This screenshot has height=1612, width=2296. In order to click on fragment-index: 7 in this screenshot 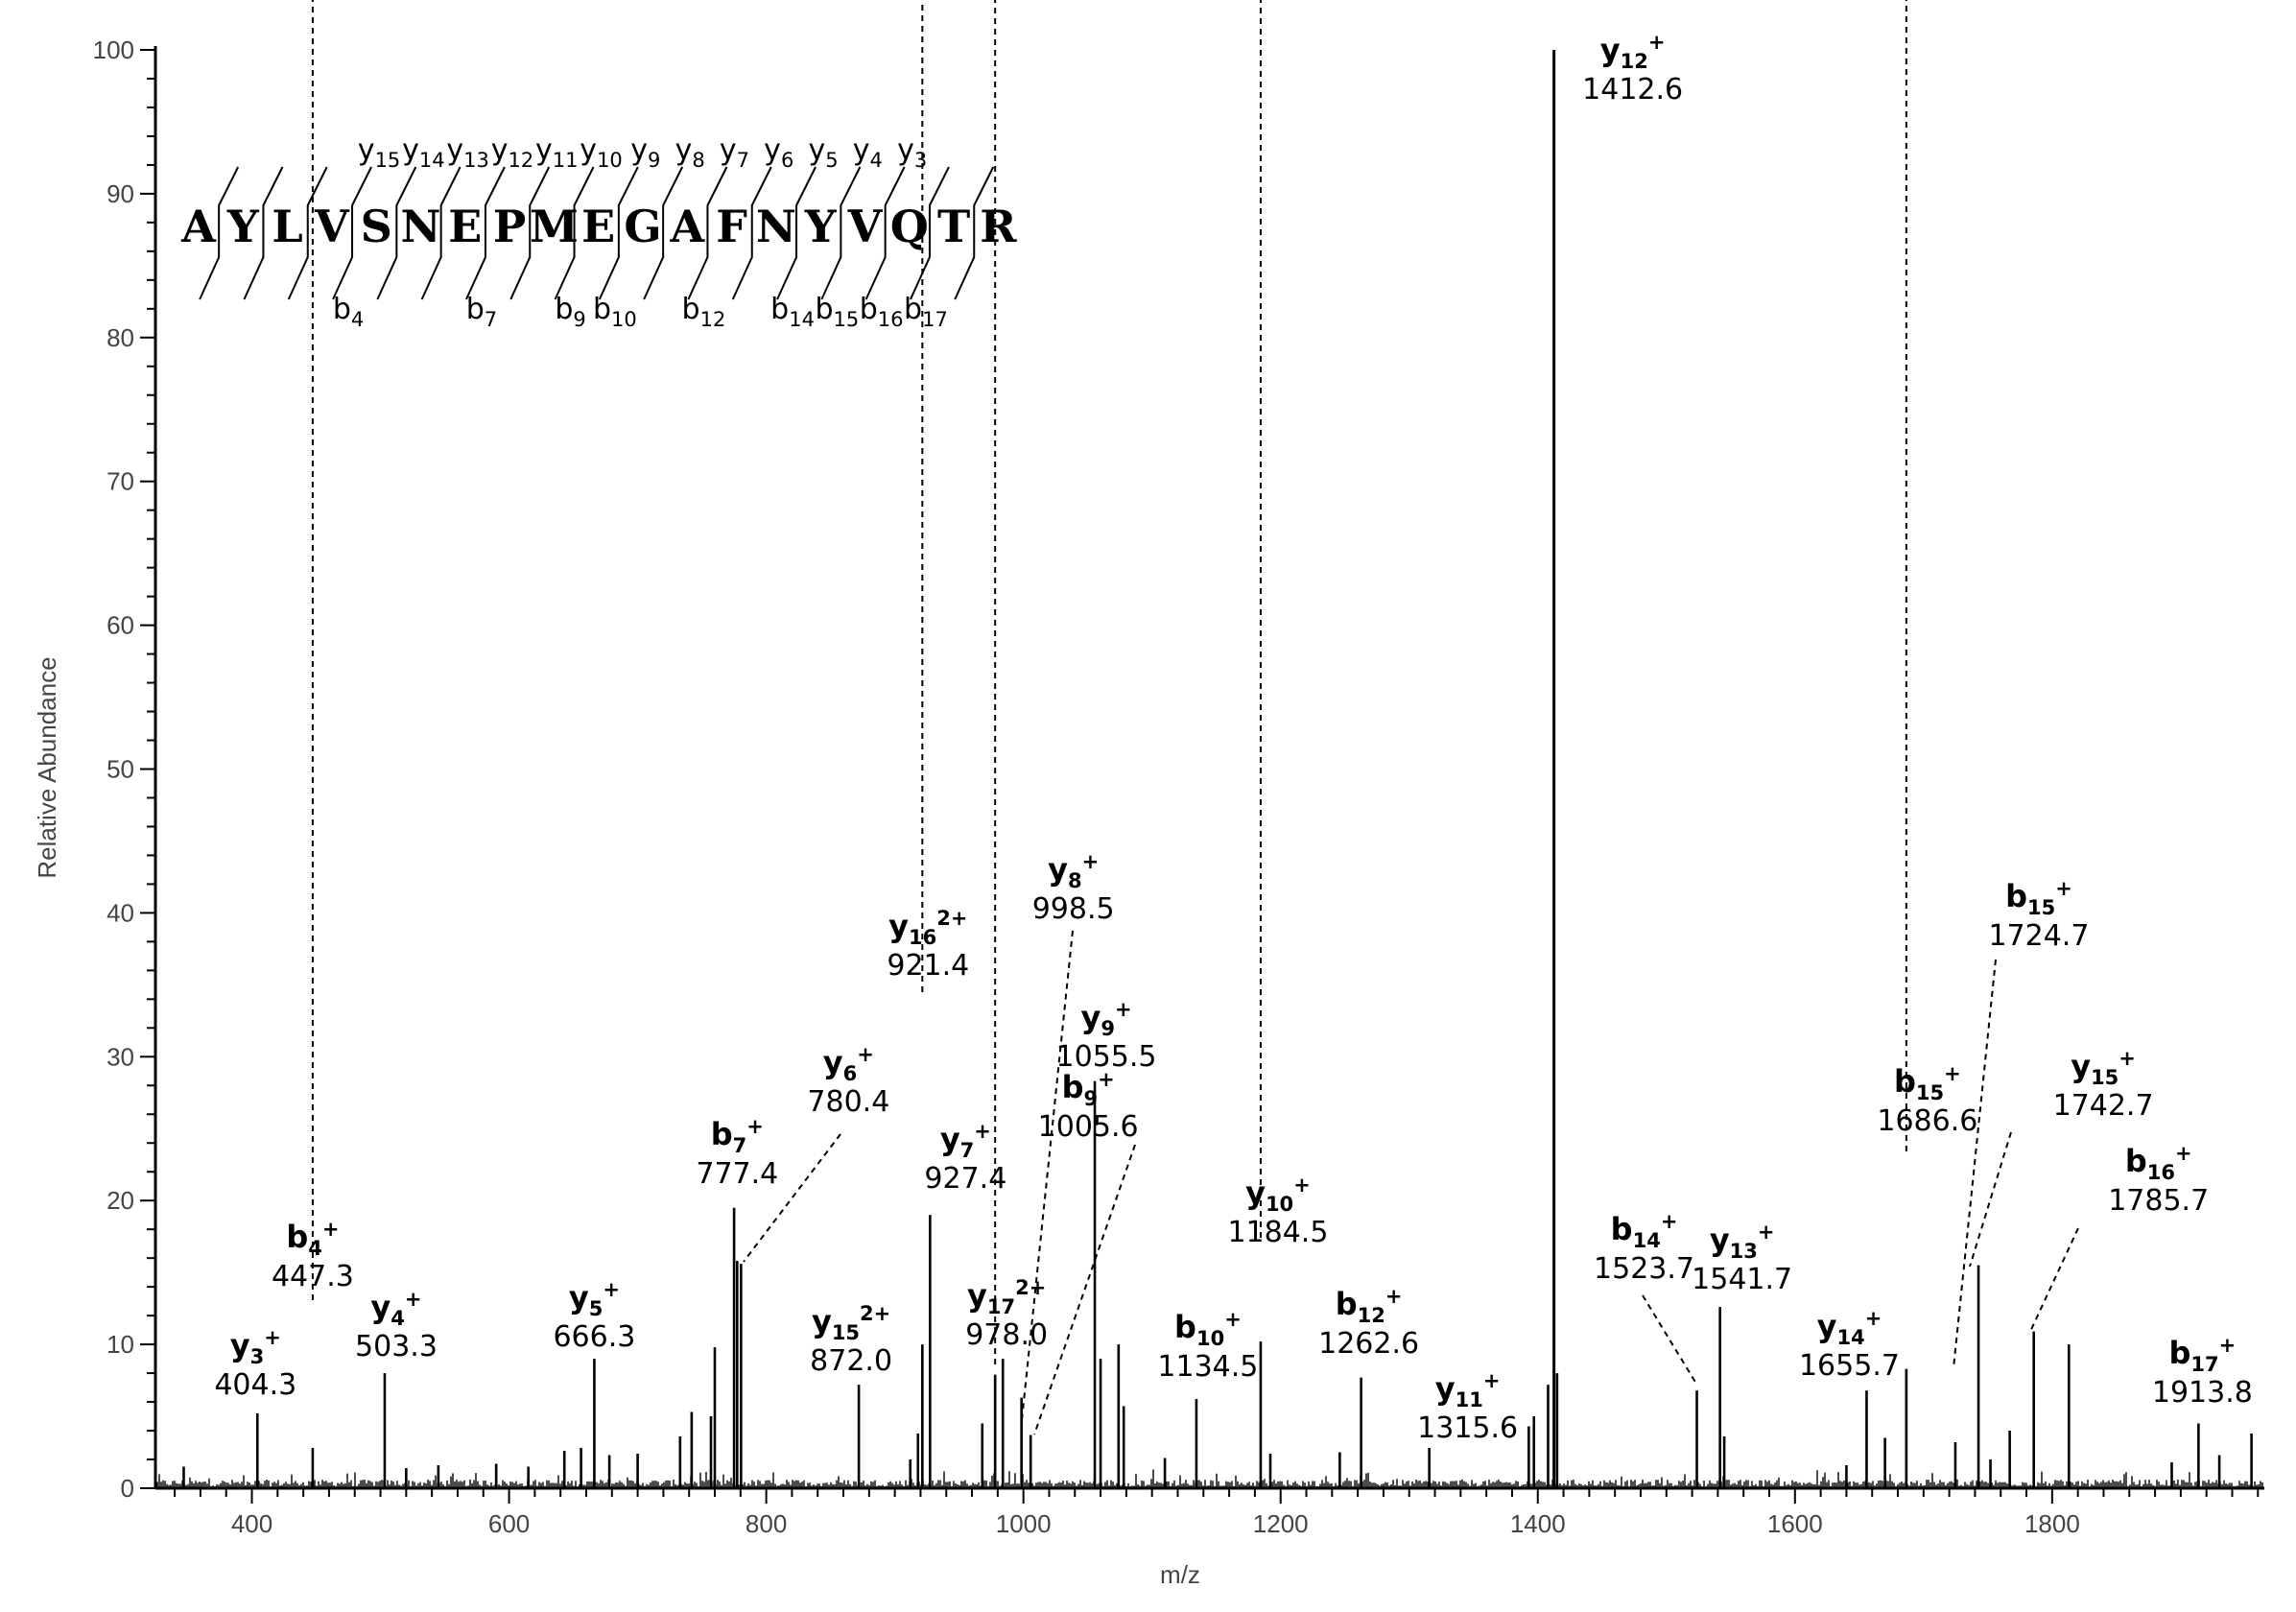, I will do `click(743, 161)`.